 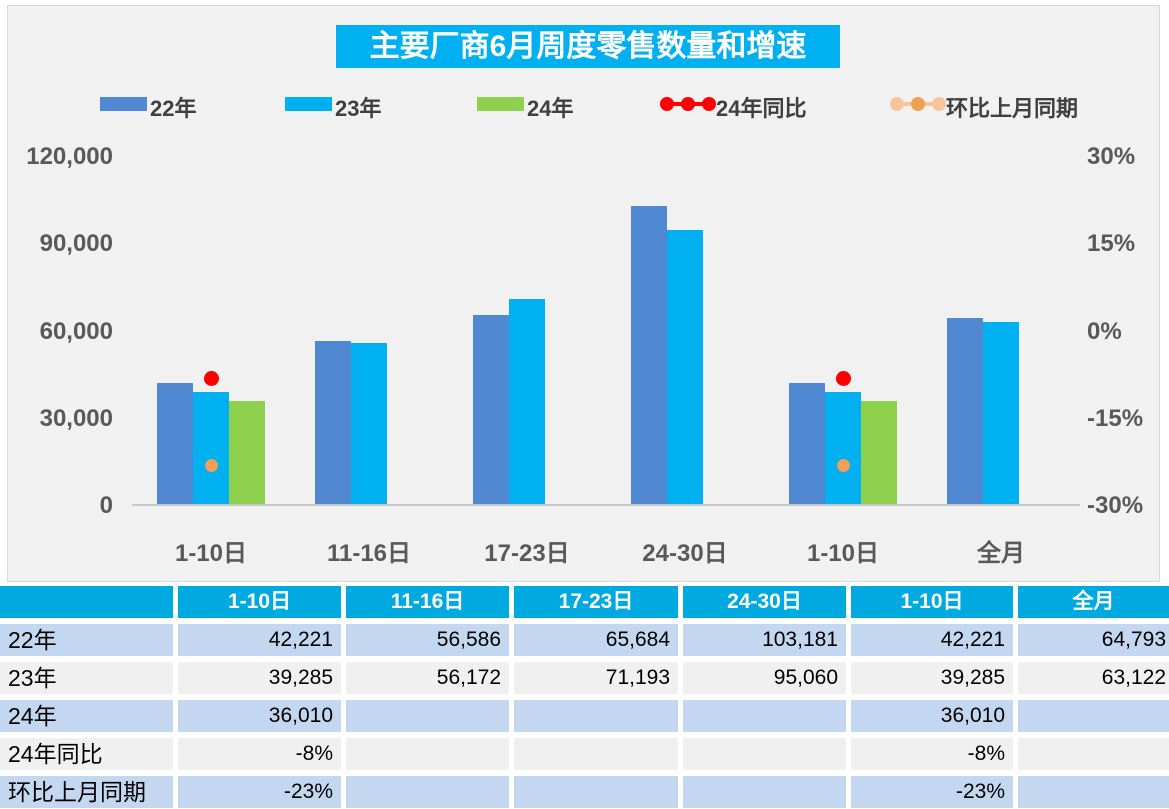 What do you see at coordinates (606, 505) in the screenshot?
I see `x-axis-line` at bounding box center [606, 505].